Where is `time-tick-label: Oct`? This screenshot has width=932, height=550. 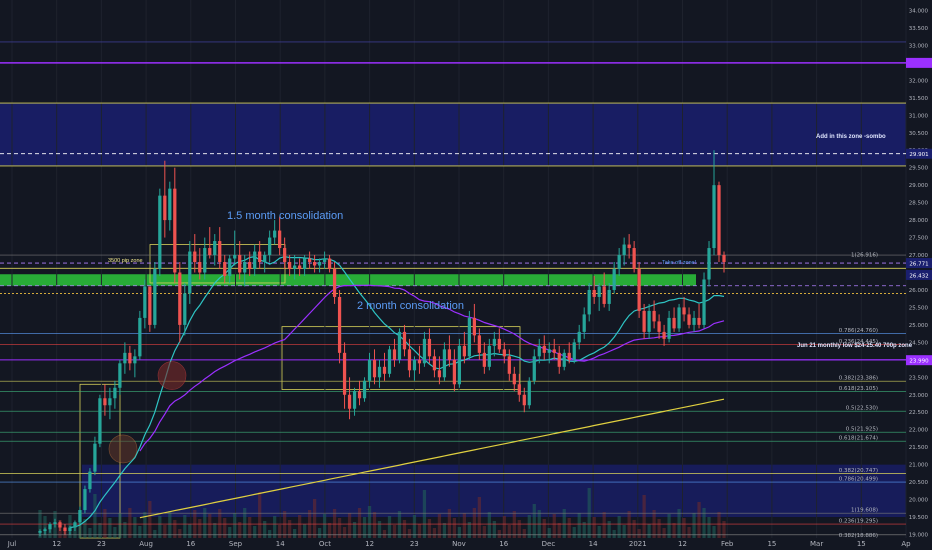 time-tick-label: Oct is located at coordinates (325, 544).